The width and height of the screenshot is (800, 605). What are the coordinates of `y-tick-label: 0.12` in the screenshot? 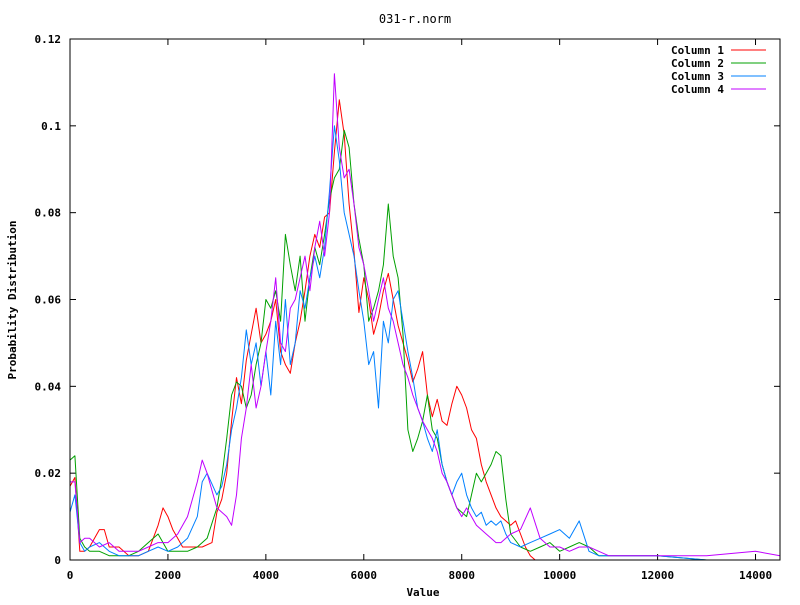 It's located at (48, 39).